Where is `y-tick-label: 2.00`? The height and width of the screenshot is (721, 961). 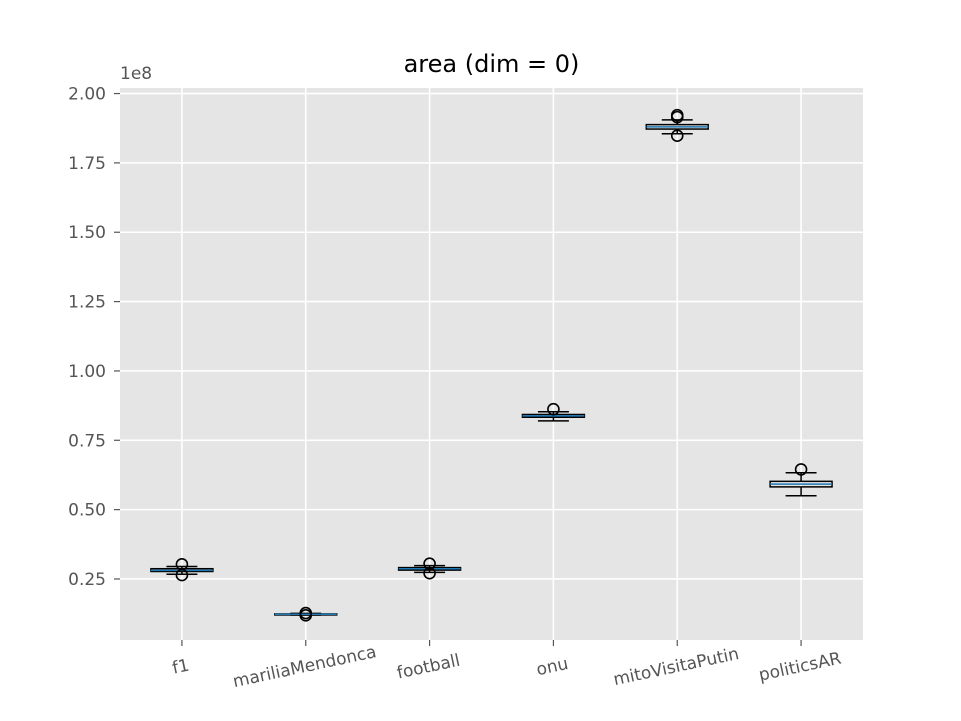
y-tick-label: 2.00 is located at coordinates (87, 95).